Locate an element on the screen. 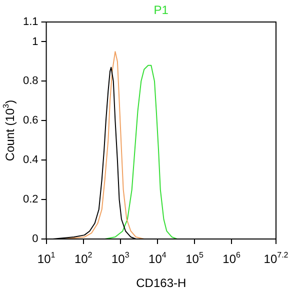 The width and height of the screenshot is (290, 296). chart-title: P1 is located at coordinates (161, 10).